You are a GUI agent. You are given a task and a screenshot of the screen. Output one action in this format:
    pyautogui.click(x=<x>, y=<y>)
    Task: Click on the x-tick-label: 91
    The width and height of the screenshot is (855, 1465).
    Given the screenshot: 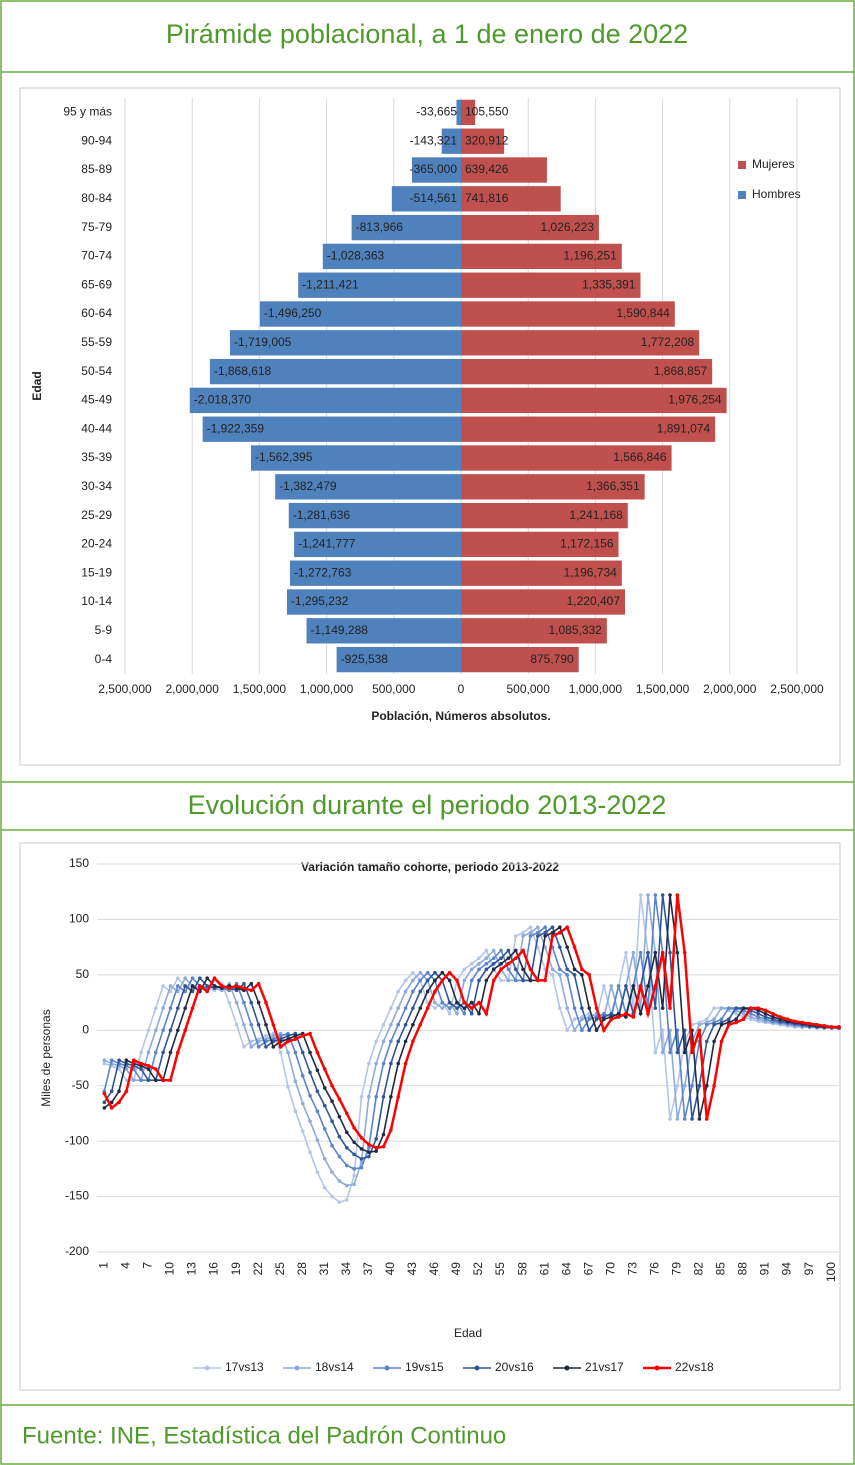 What is the action you would take?
    pyautogui.click(x=765, y=1269)
    